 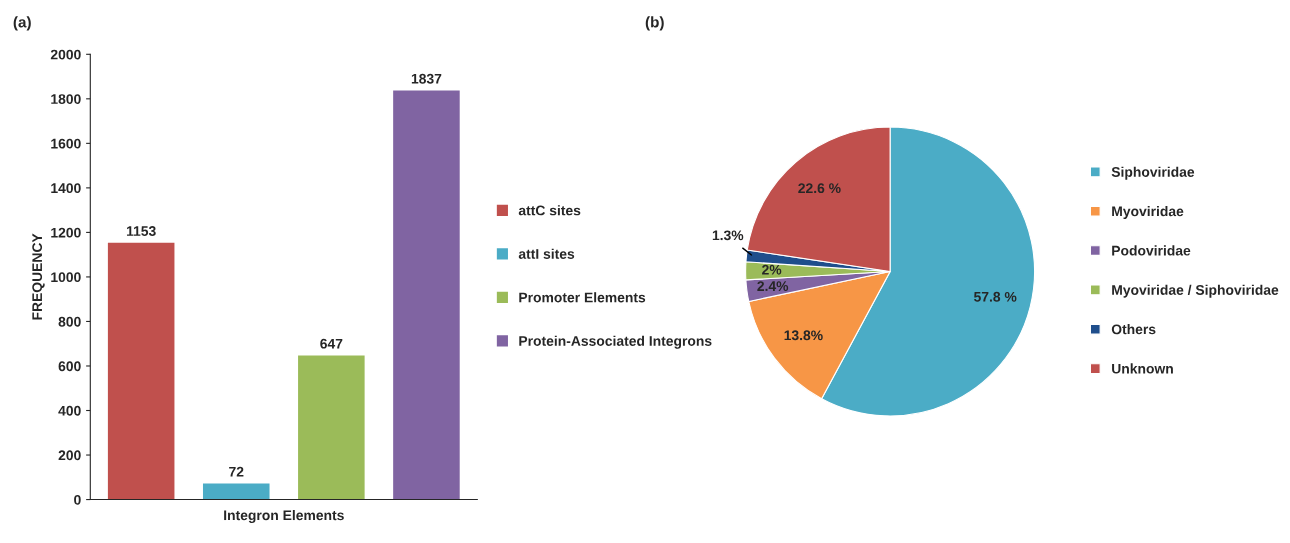 I want to click on y-tick-label: 0, so click(x=77, y=499).